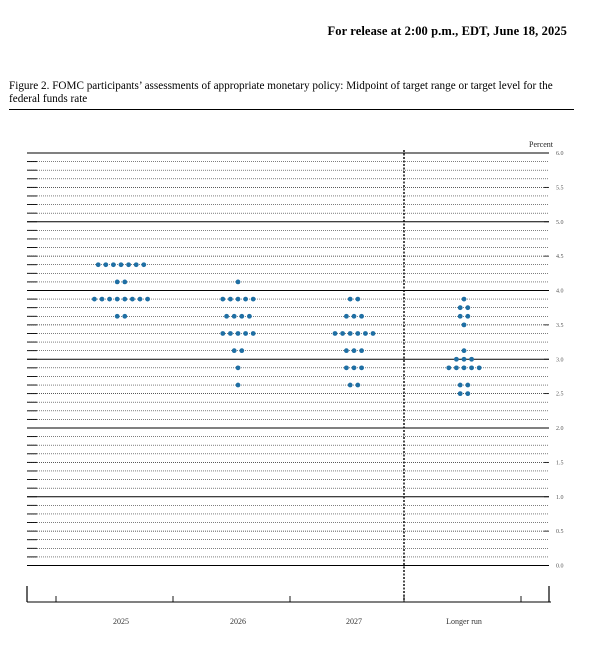 The image size is (600, 664). Describe the element at coordinates (238, 621) in the screenshot. I see `x-category-label: 2026` at that location.